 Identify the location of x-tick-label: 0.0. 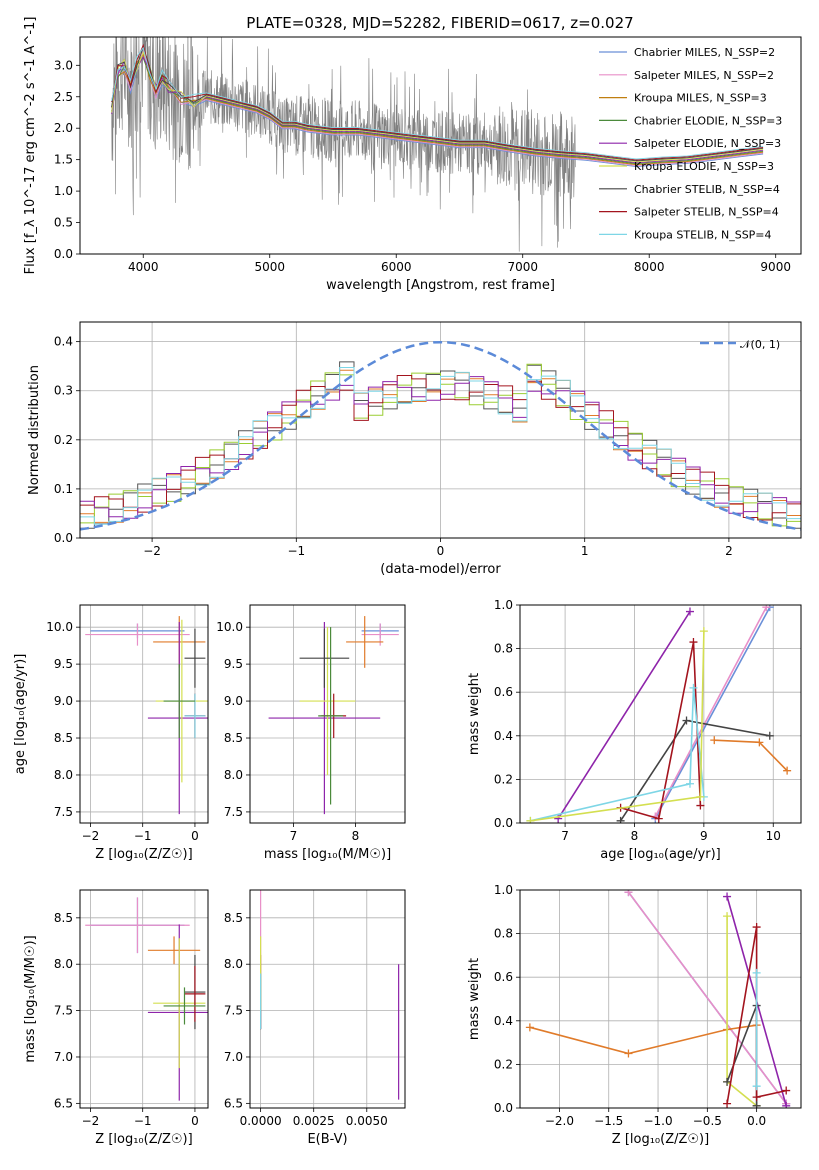
(756, 1121).